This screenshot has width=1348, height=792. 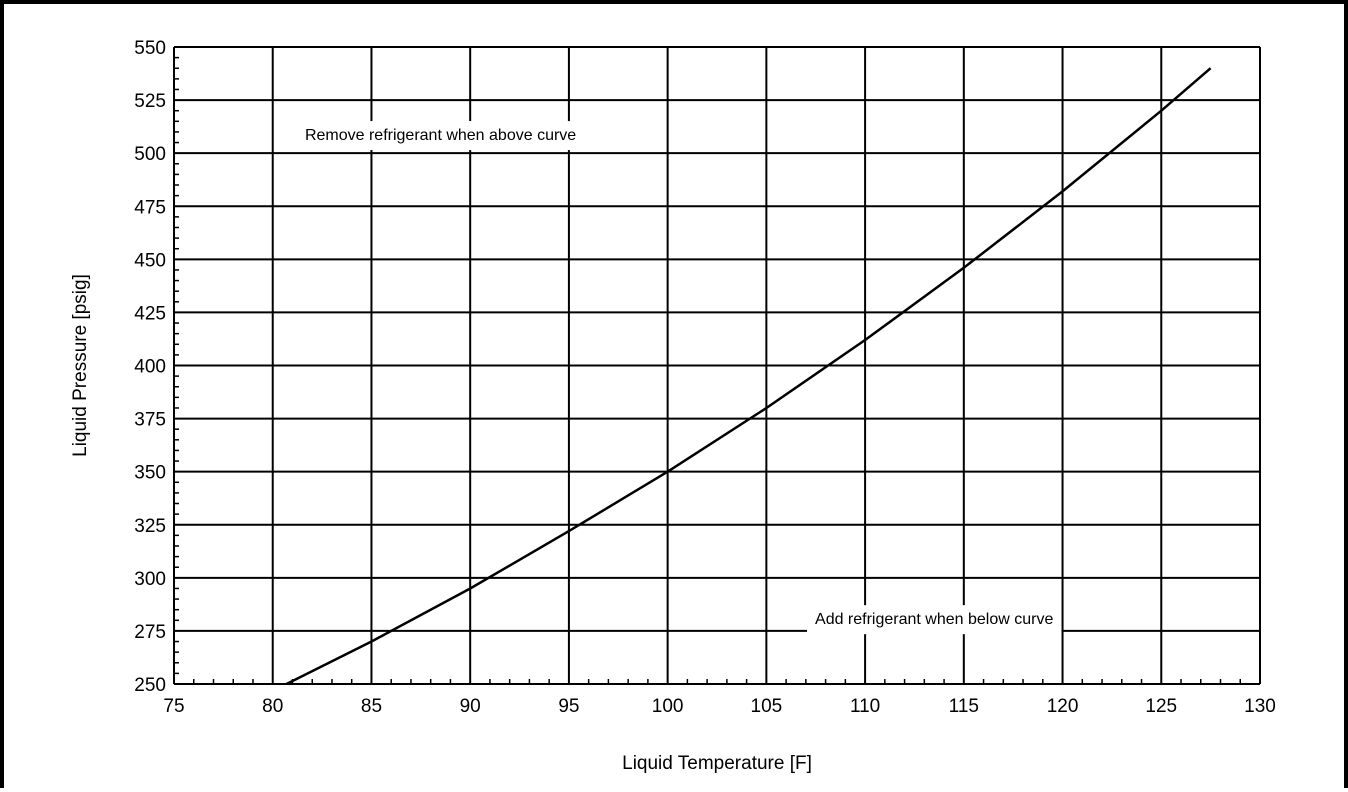 What do you see at coordinates (470, 706) in the screenshot?
I see `x-tick-label: 90` at bounding box center [470, 706].